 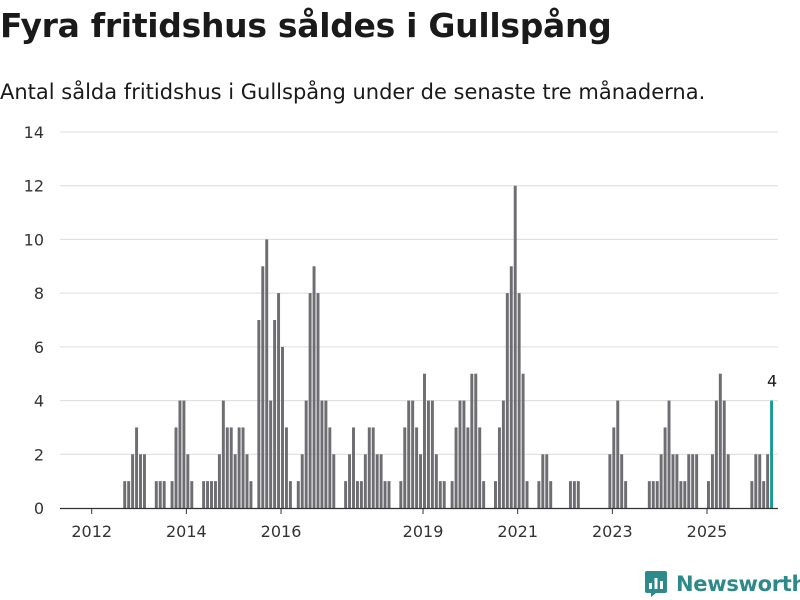 I want to click on x-tick-label: 2014, so click(x=186, y=531).